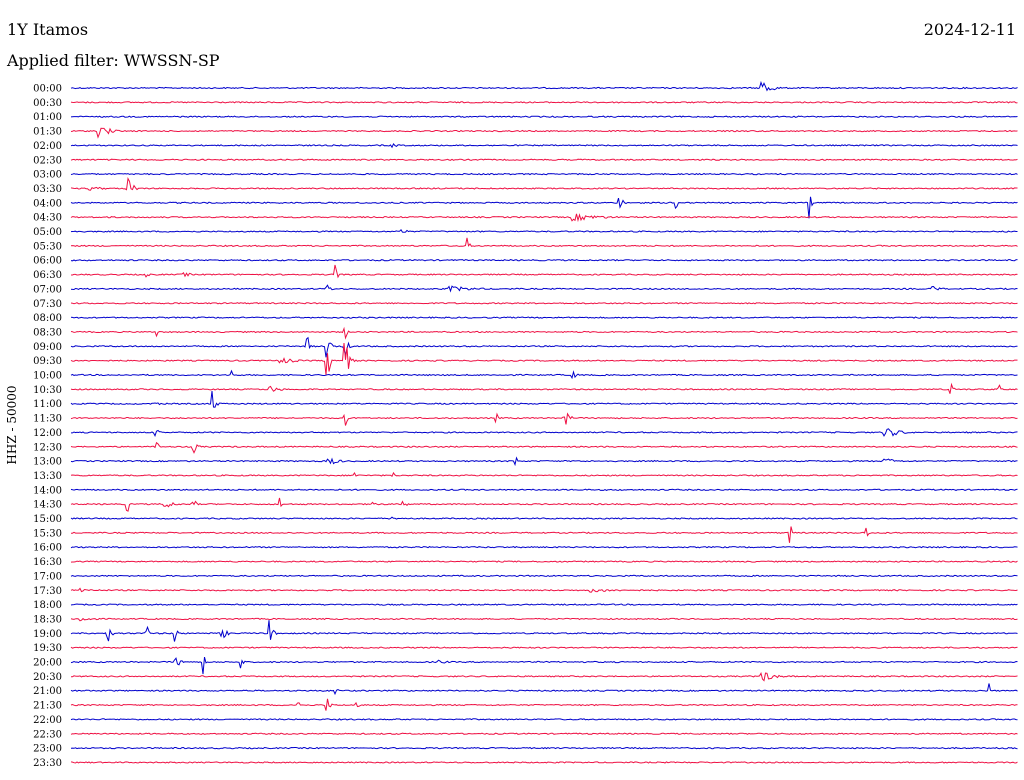 Image resolution: width=1024 pixels, height=780 pixels. I want to click on time-label: 14:00, so click(47, 490).